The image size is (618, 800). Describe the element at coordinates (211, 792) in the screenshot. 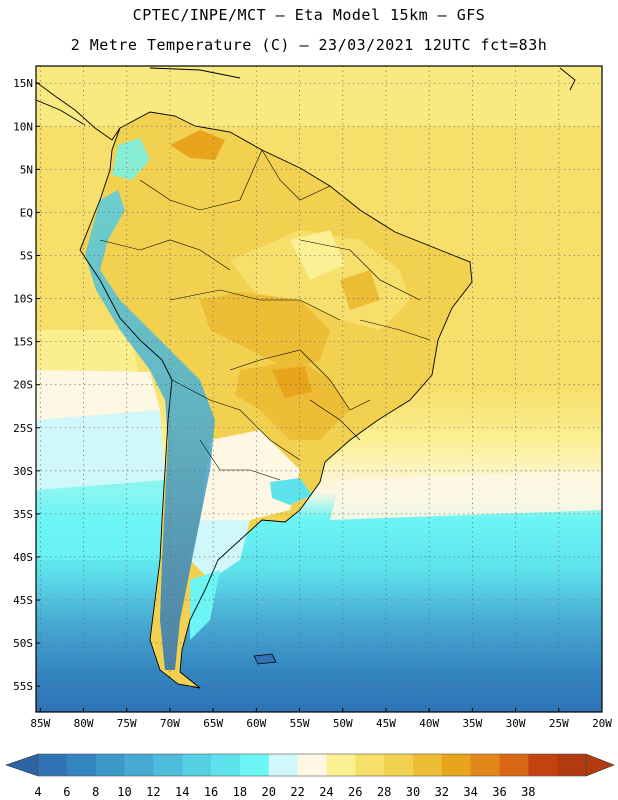

I see `colorbar-tick-label: 16` at that location.